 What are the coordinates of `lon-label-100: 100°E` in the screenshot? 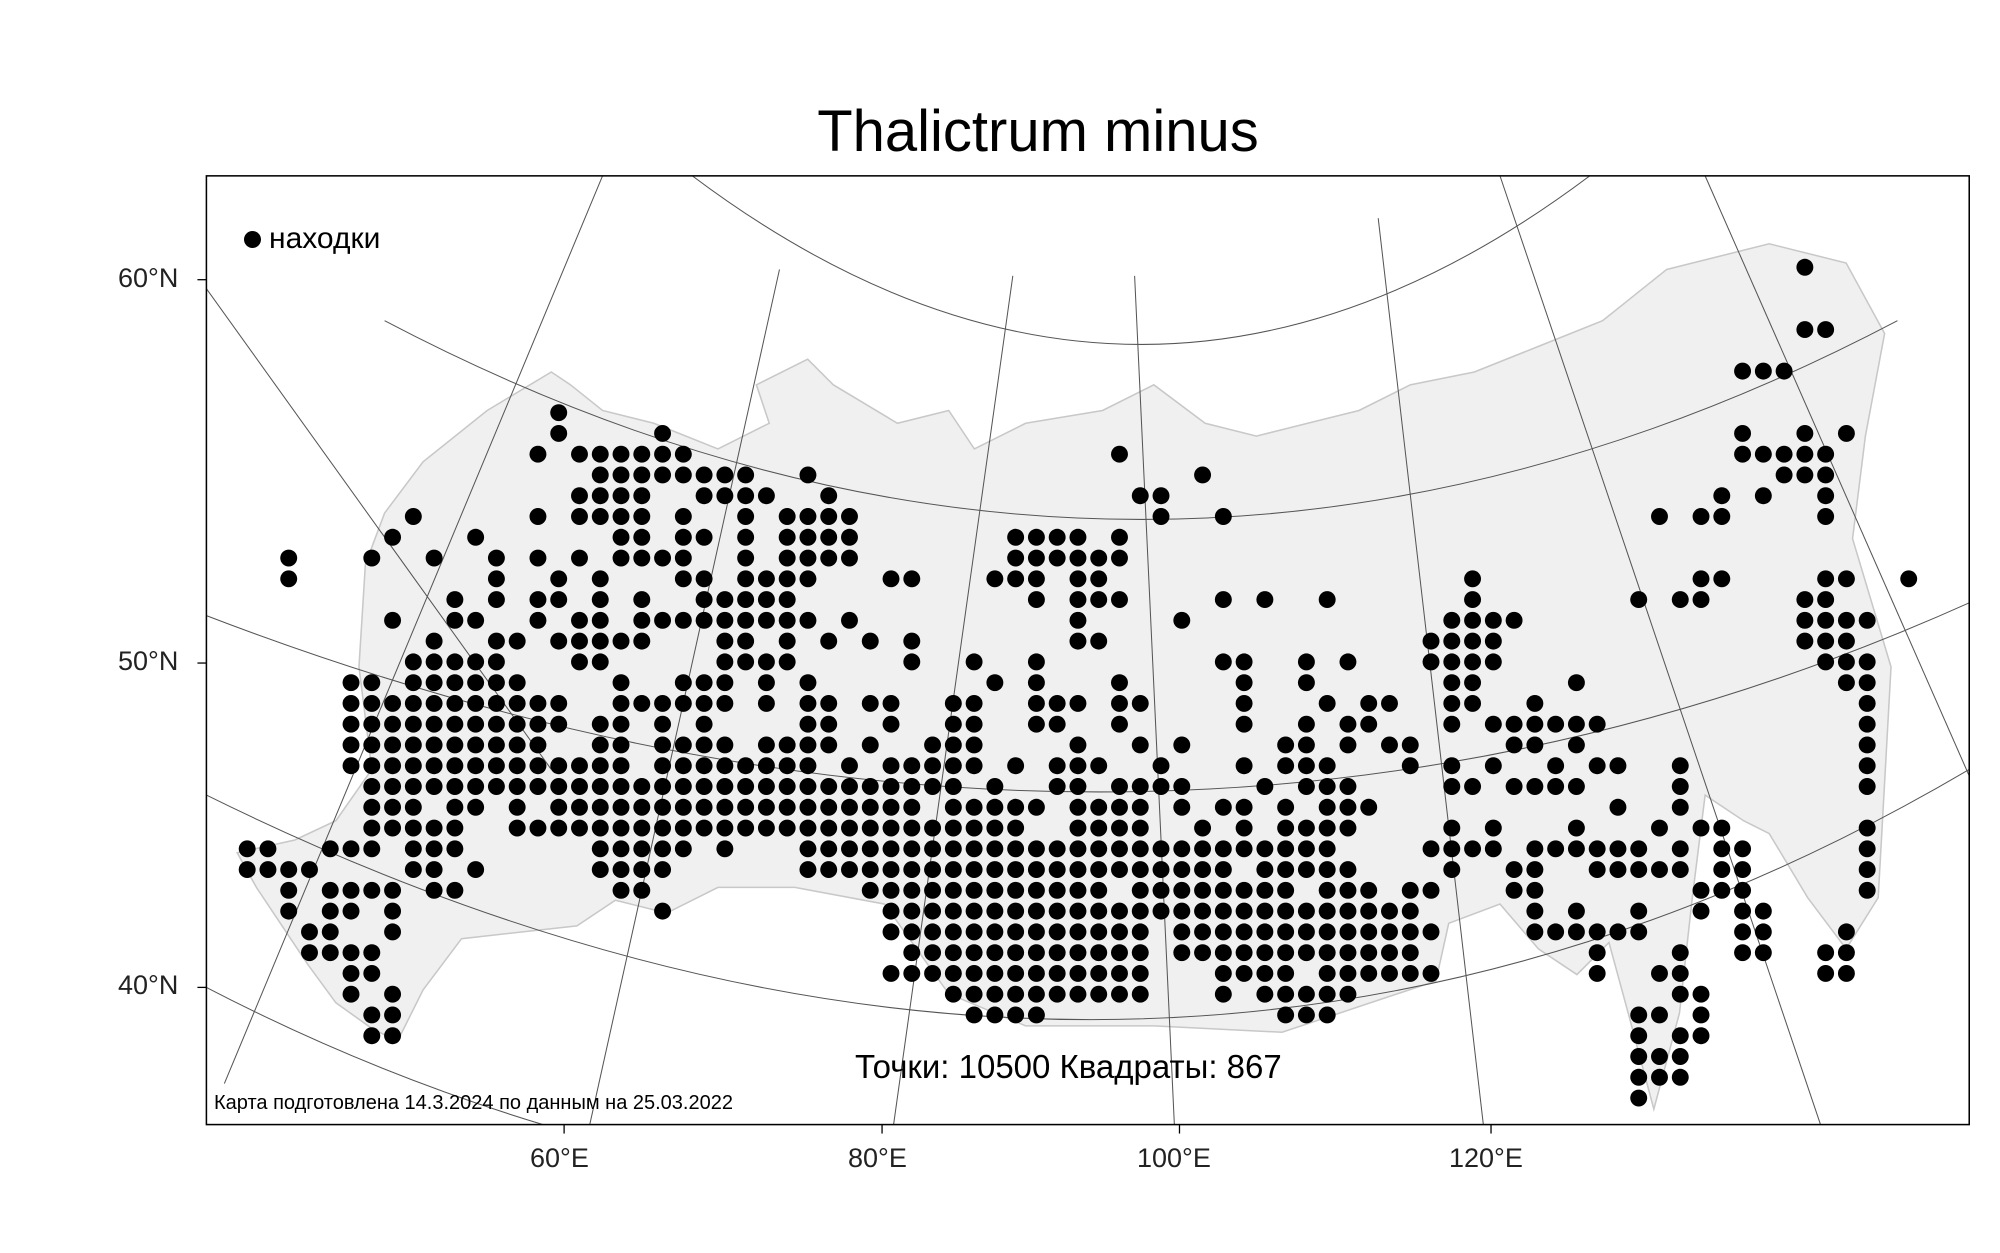 It's located at (1174, 1158).